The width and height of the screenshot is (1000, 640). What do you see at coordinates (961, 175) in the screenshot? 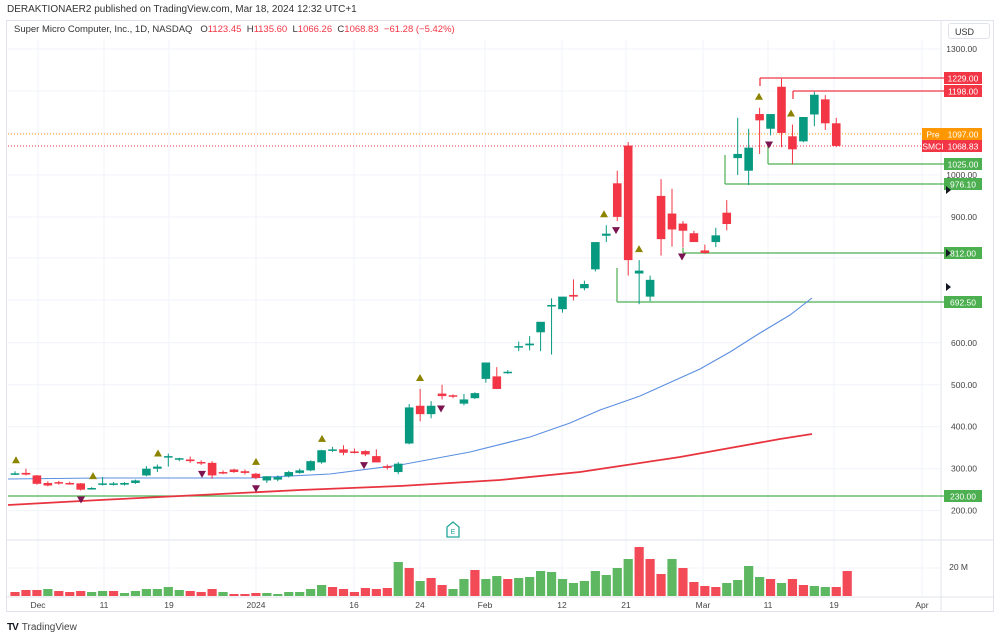
I see `price-axis-label: 1000.00` at bounding box center [961, 175].